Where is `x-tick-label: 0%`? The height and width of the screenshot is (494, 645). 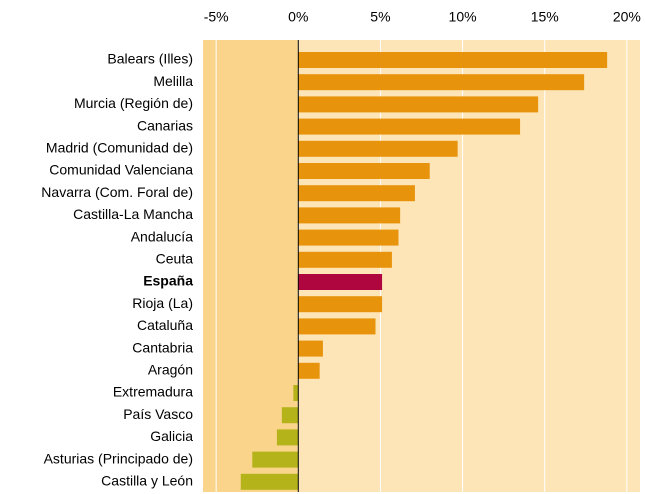 x-tick-label: 0% is located at coordinates (298, 17).